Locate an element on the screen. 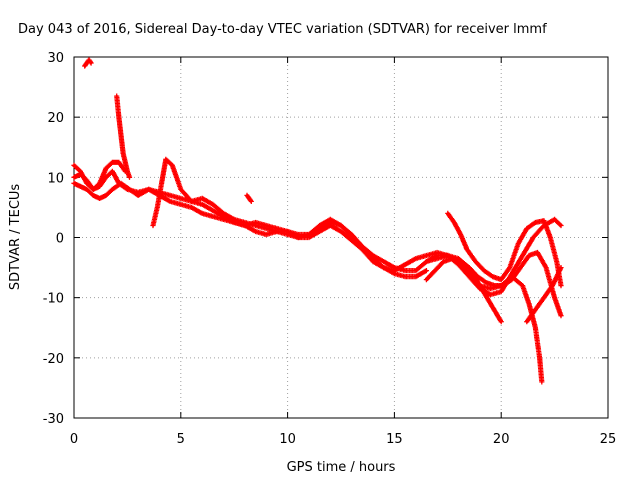 This screenshot has height=480, width=640. x-tick-label: 10 is located at coordinates (287, 439).